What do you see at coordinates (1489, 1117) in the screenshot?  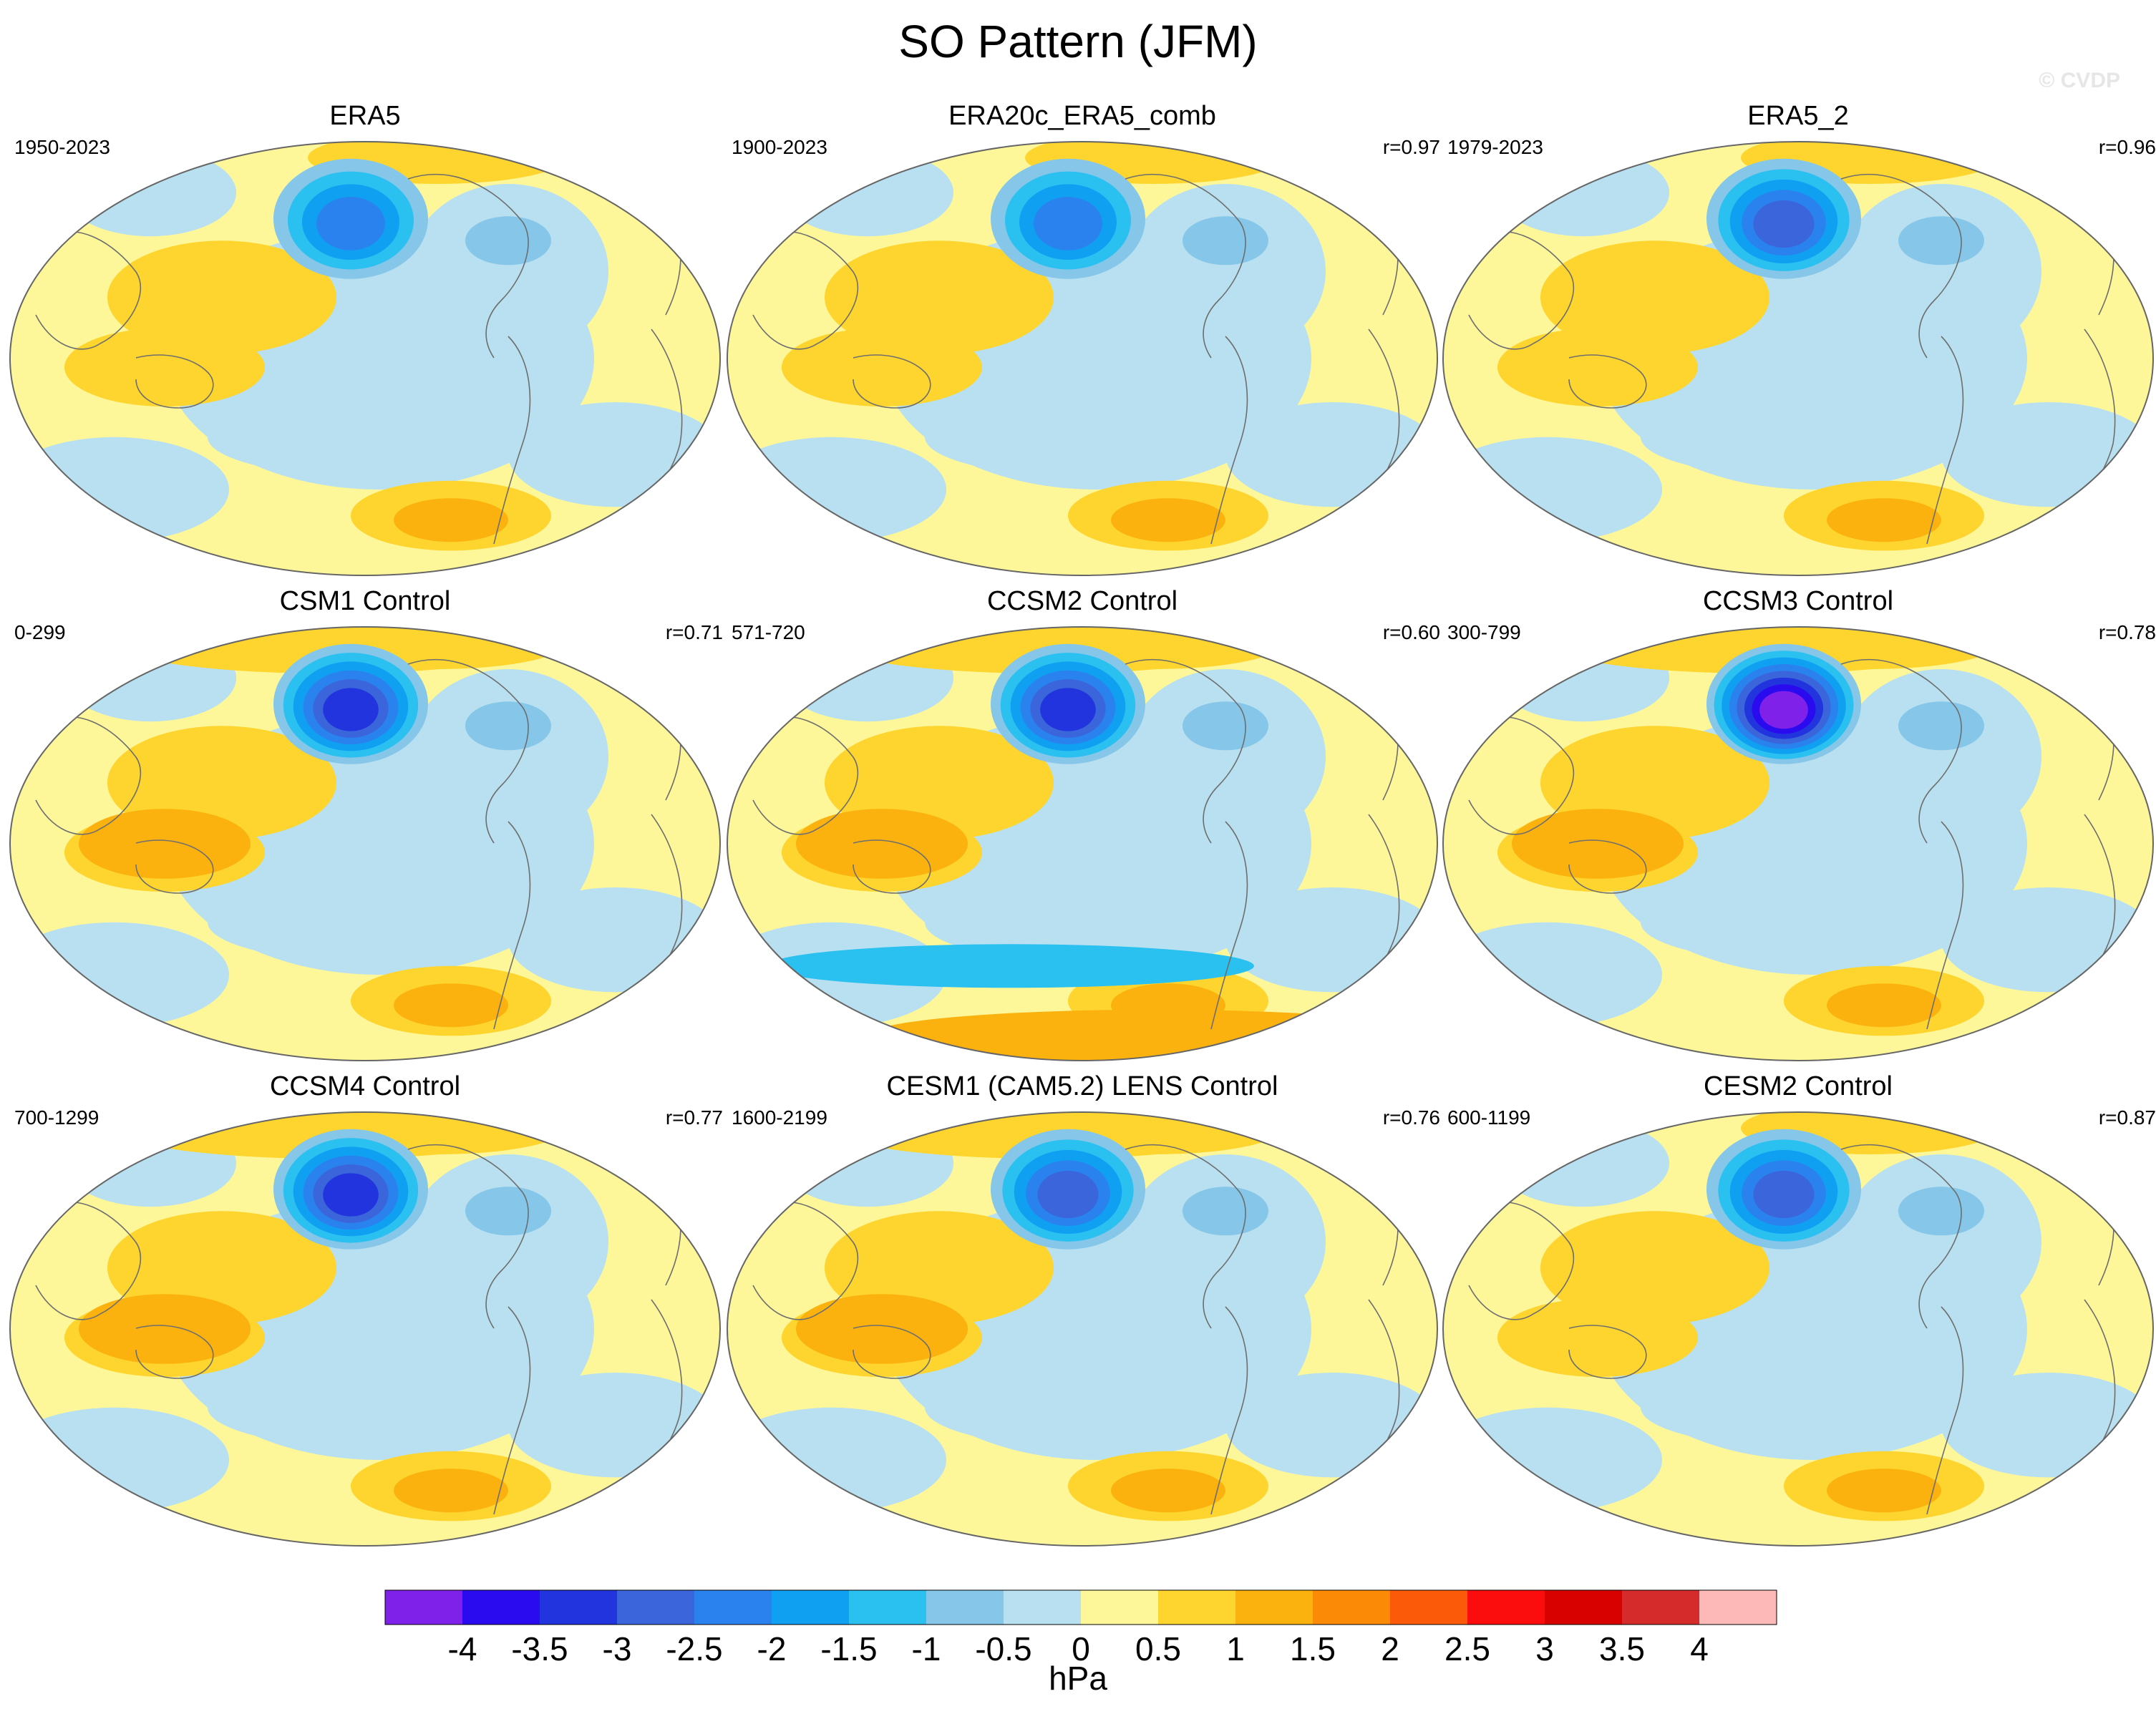 I see `panel-period: 600-1199` at bounding box center [1489, 1117].